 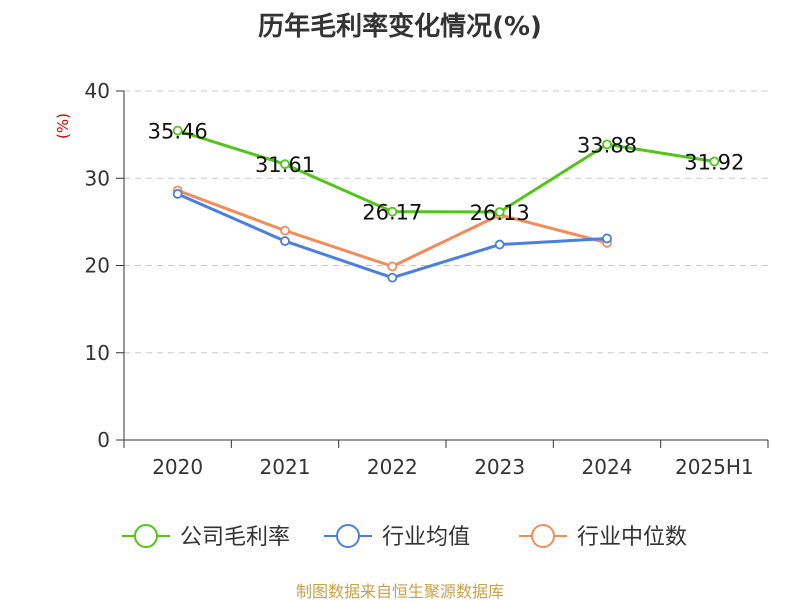 I want to click on x-tick-label: 2024, so click(x=607, y=467).